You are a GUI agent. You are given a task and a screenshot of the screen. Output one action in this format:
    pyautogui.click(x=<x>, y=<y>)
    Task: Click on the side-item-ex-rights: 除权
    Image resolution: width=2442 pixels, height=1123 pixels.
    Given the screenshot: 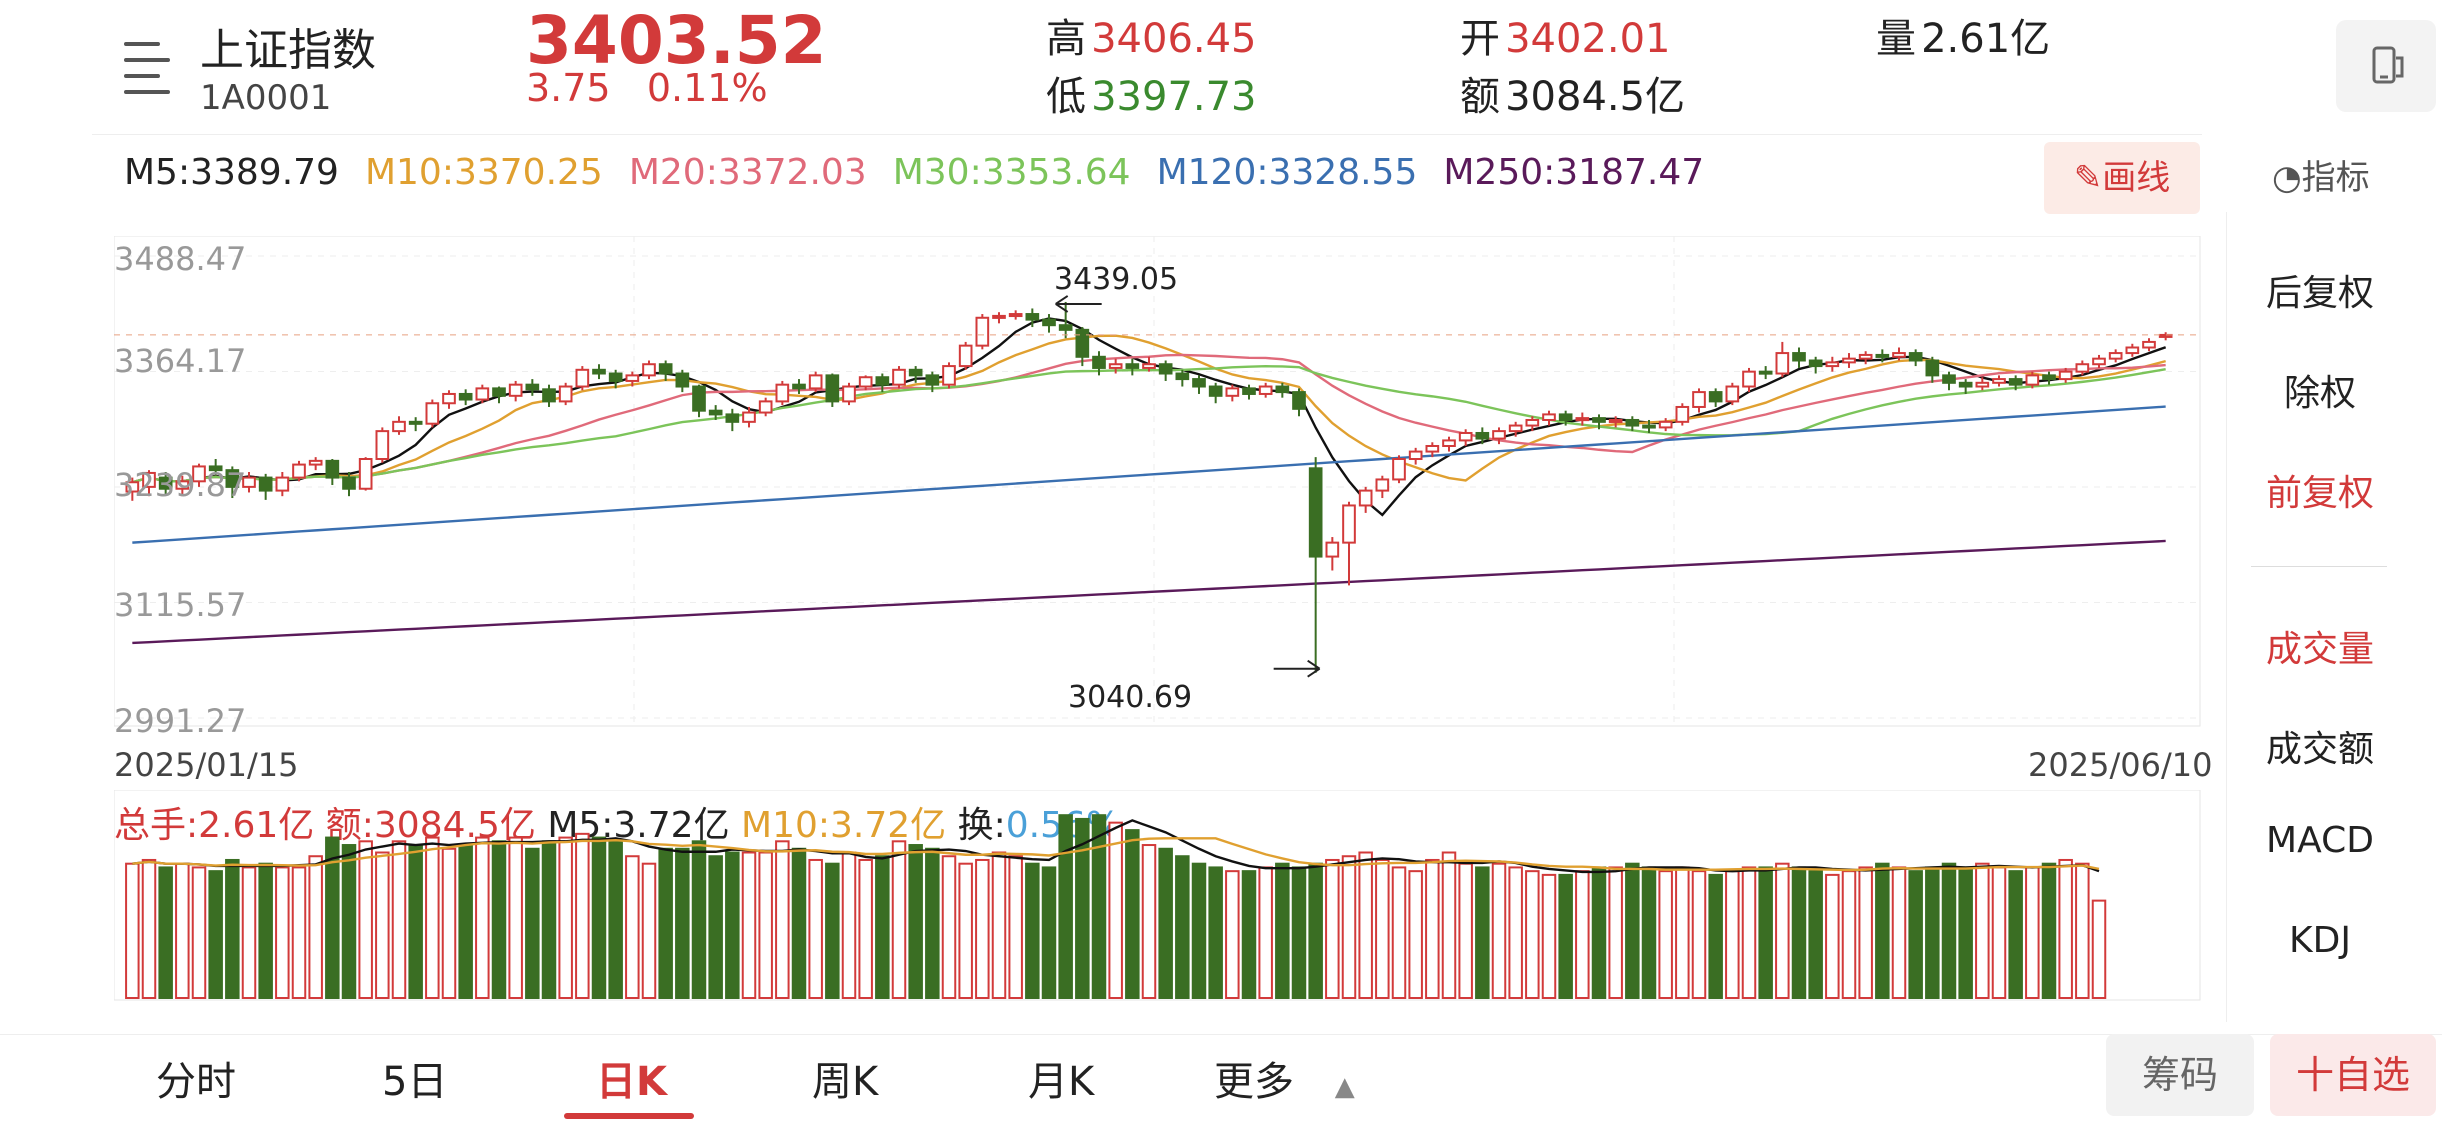 What is the action you would take?
    pyautogui.click(x=2319, y=393)
    